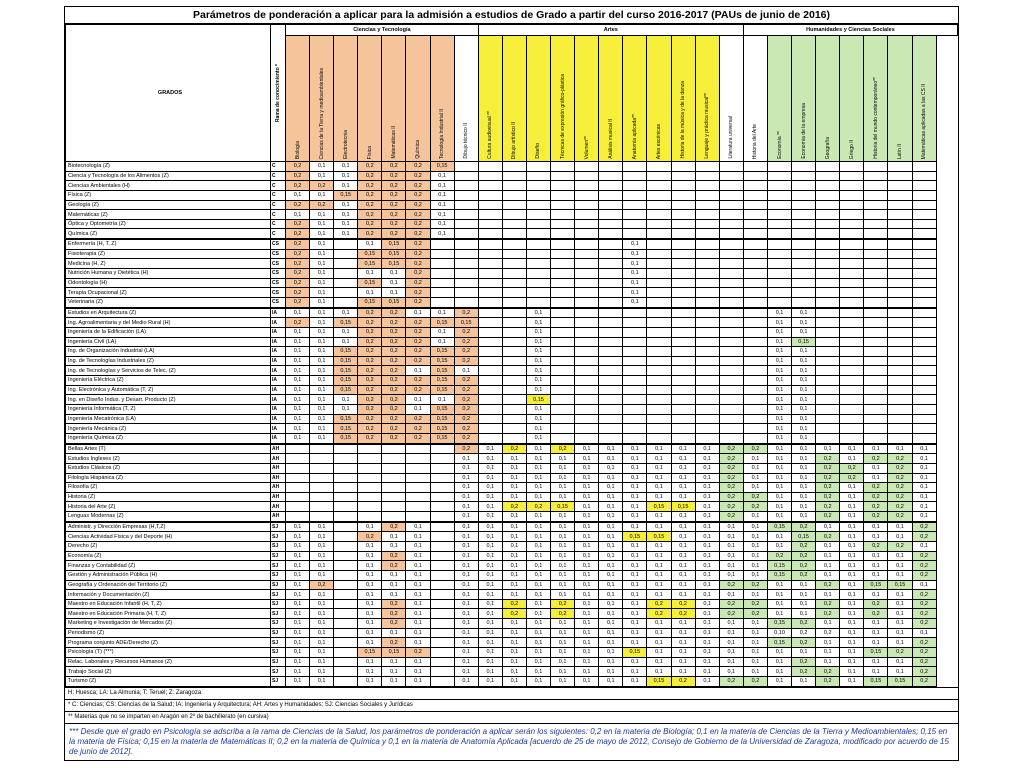 This screenshot has height=768, width=1024. What do you see at coordinates (538, 151) in the screenshot?
I see `subject-label: Diseño` at bounding box center [538, 151].